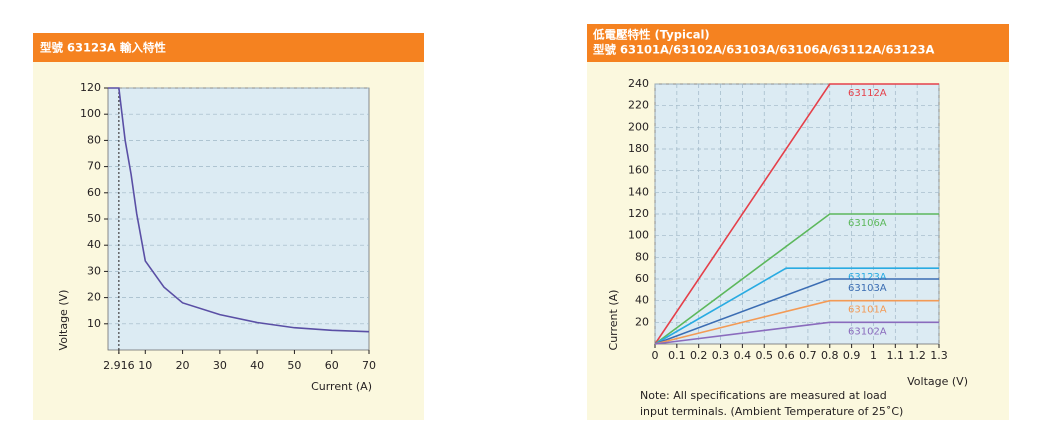 The width and height of the screenshot is (1048, 436). What do you see at coordinates (183, 365) in the screenshot?
I see `x-tick-label: 20` at bounding box center [183, 365].